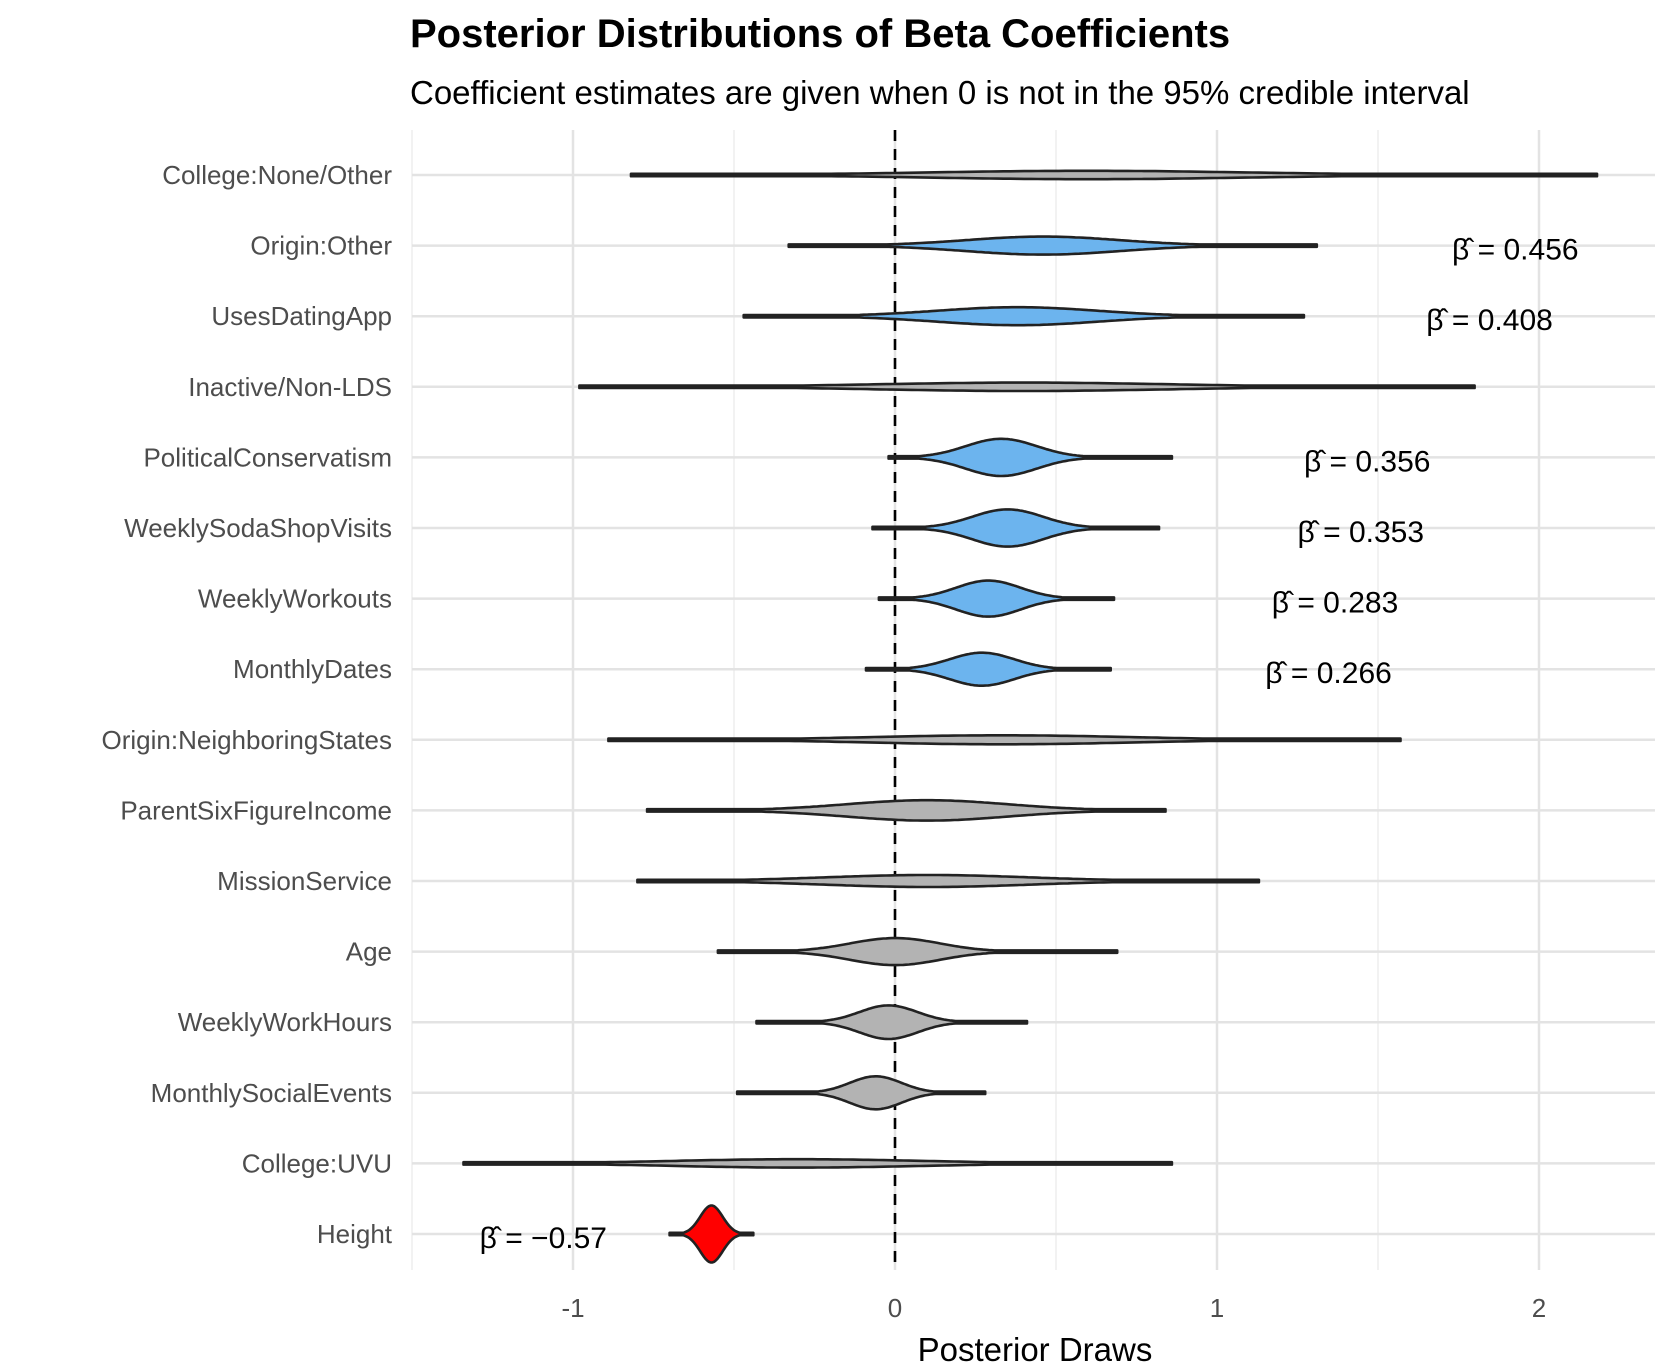 Image resolution: width=1662 pixels, height=1372 pixels. Describe the element at coordinates (355, 1234) in the screenshot. I see `y-tick-label: Height` at that location.